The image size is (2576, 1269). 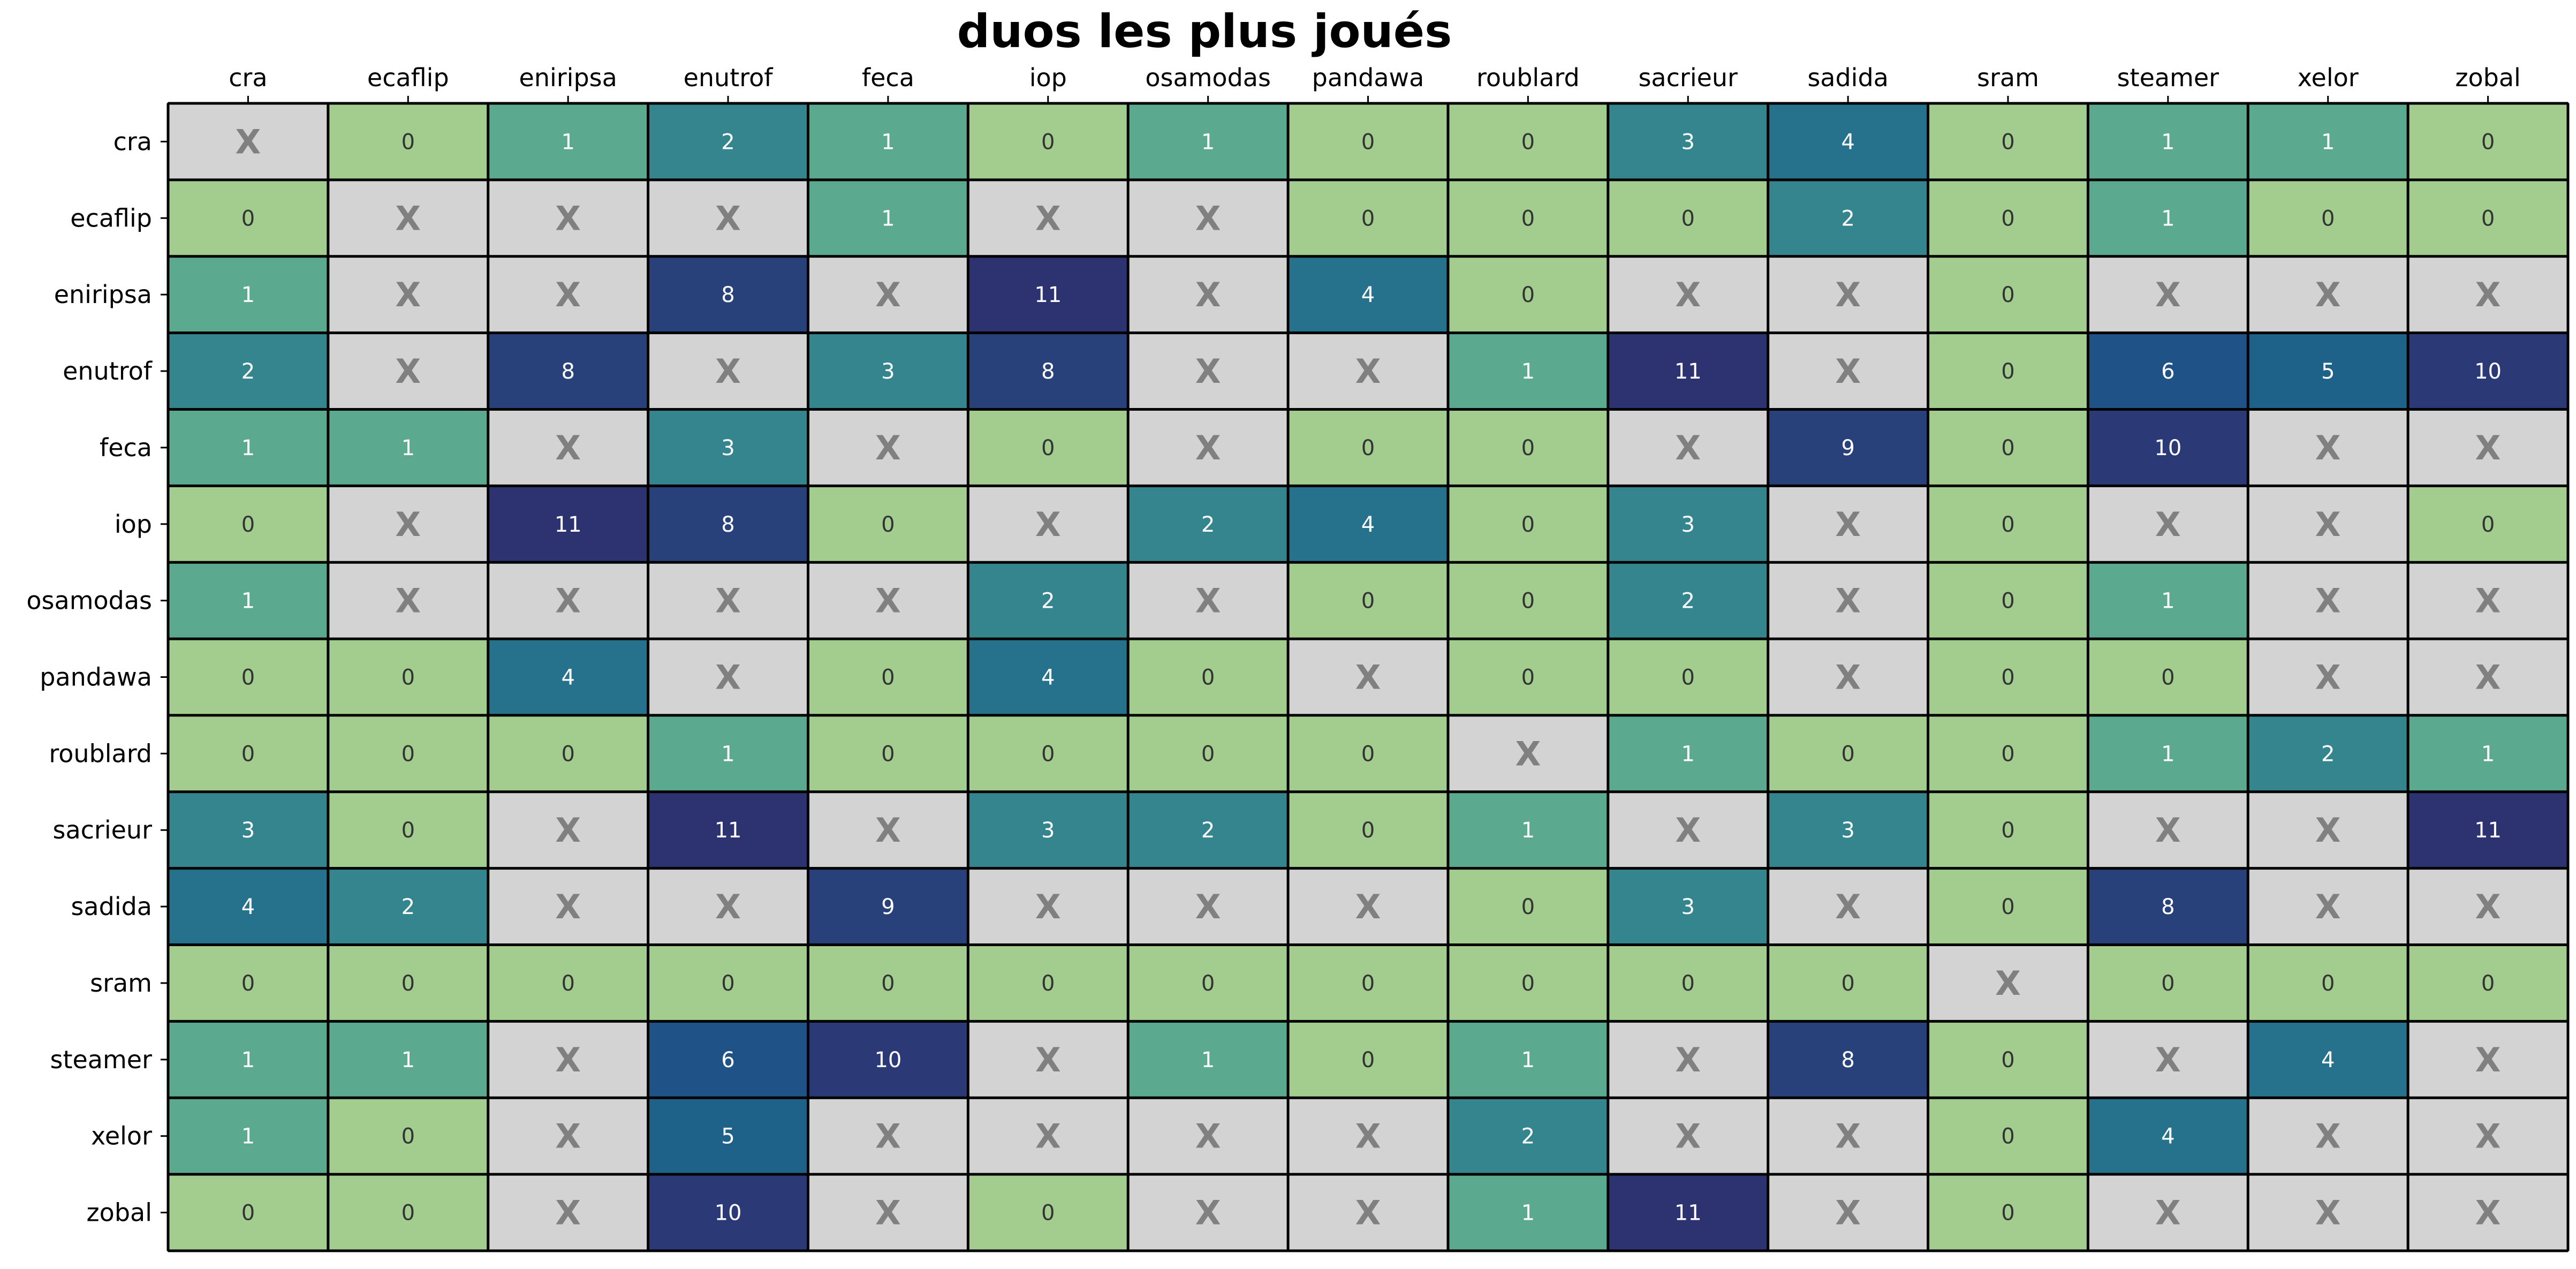 I want to click on y-tick-label: roublard, so click(x=100, y=753).